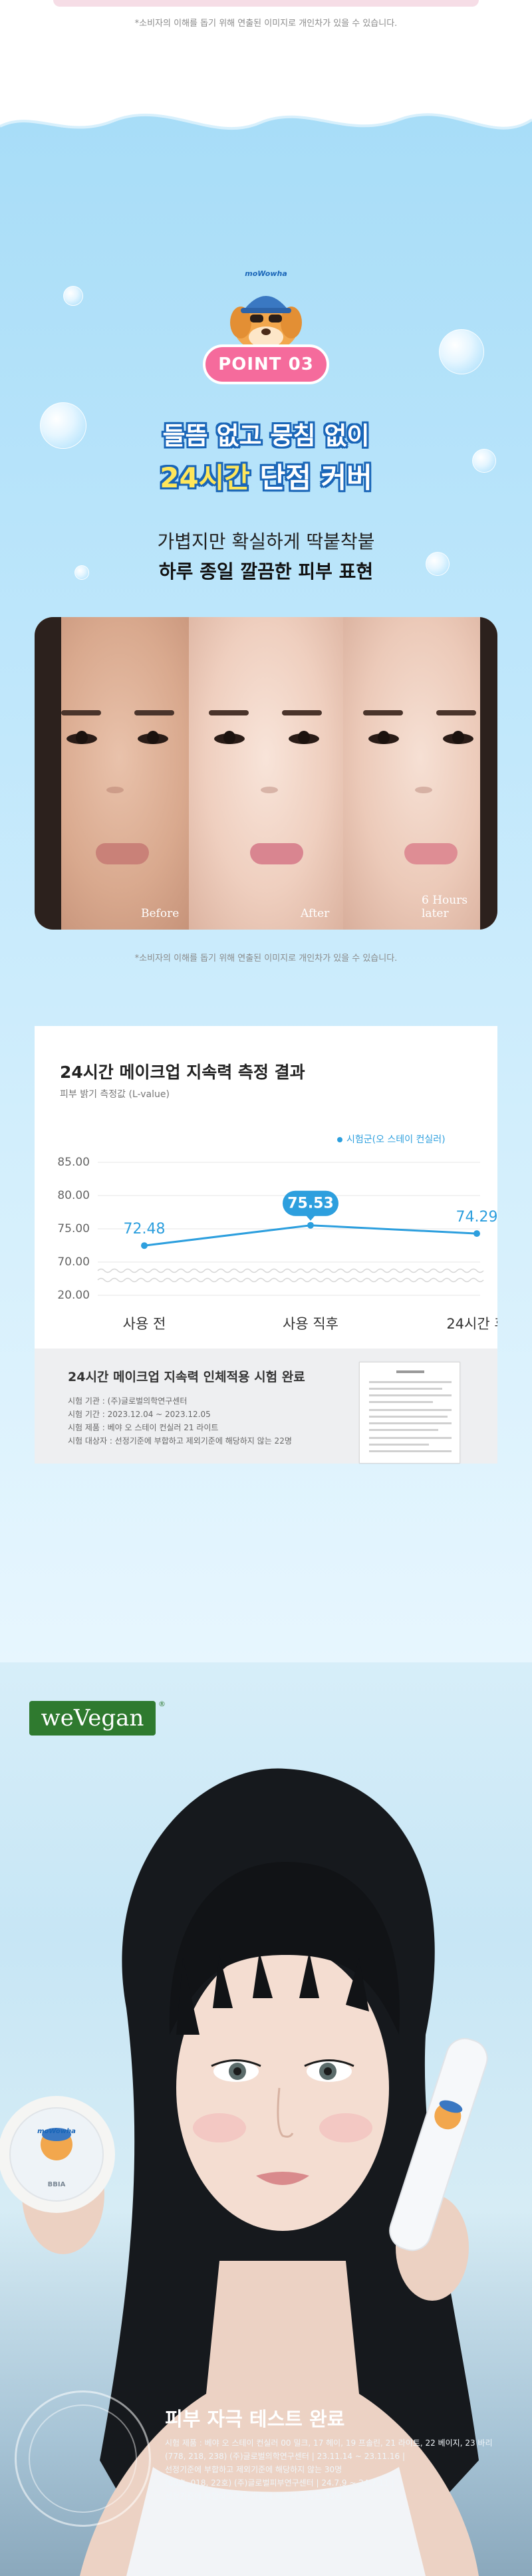  What do you see at coordinates (266, 436) in the screenshot?
I see `headline-line-1: 들뜸 없고 뭉침 없이` at bounding box center [266, 436].